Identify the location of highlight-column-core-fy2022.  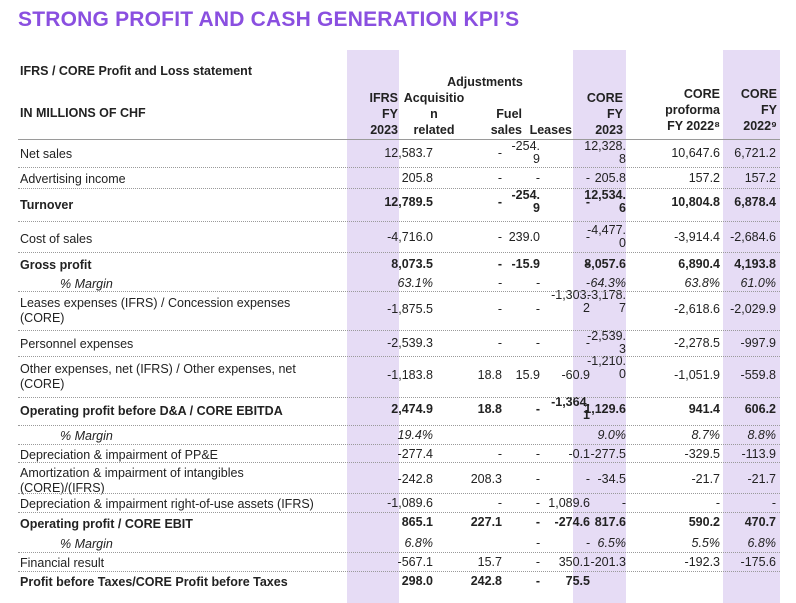
(751, 326).